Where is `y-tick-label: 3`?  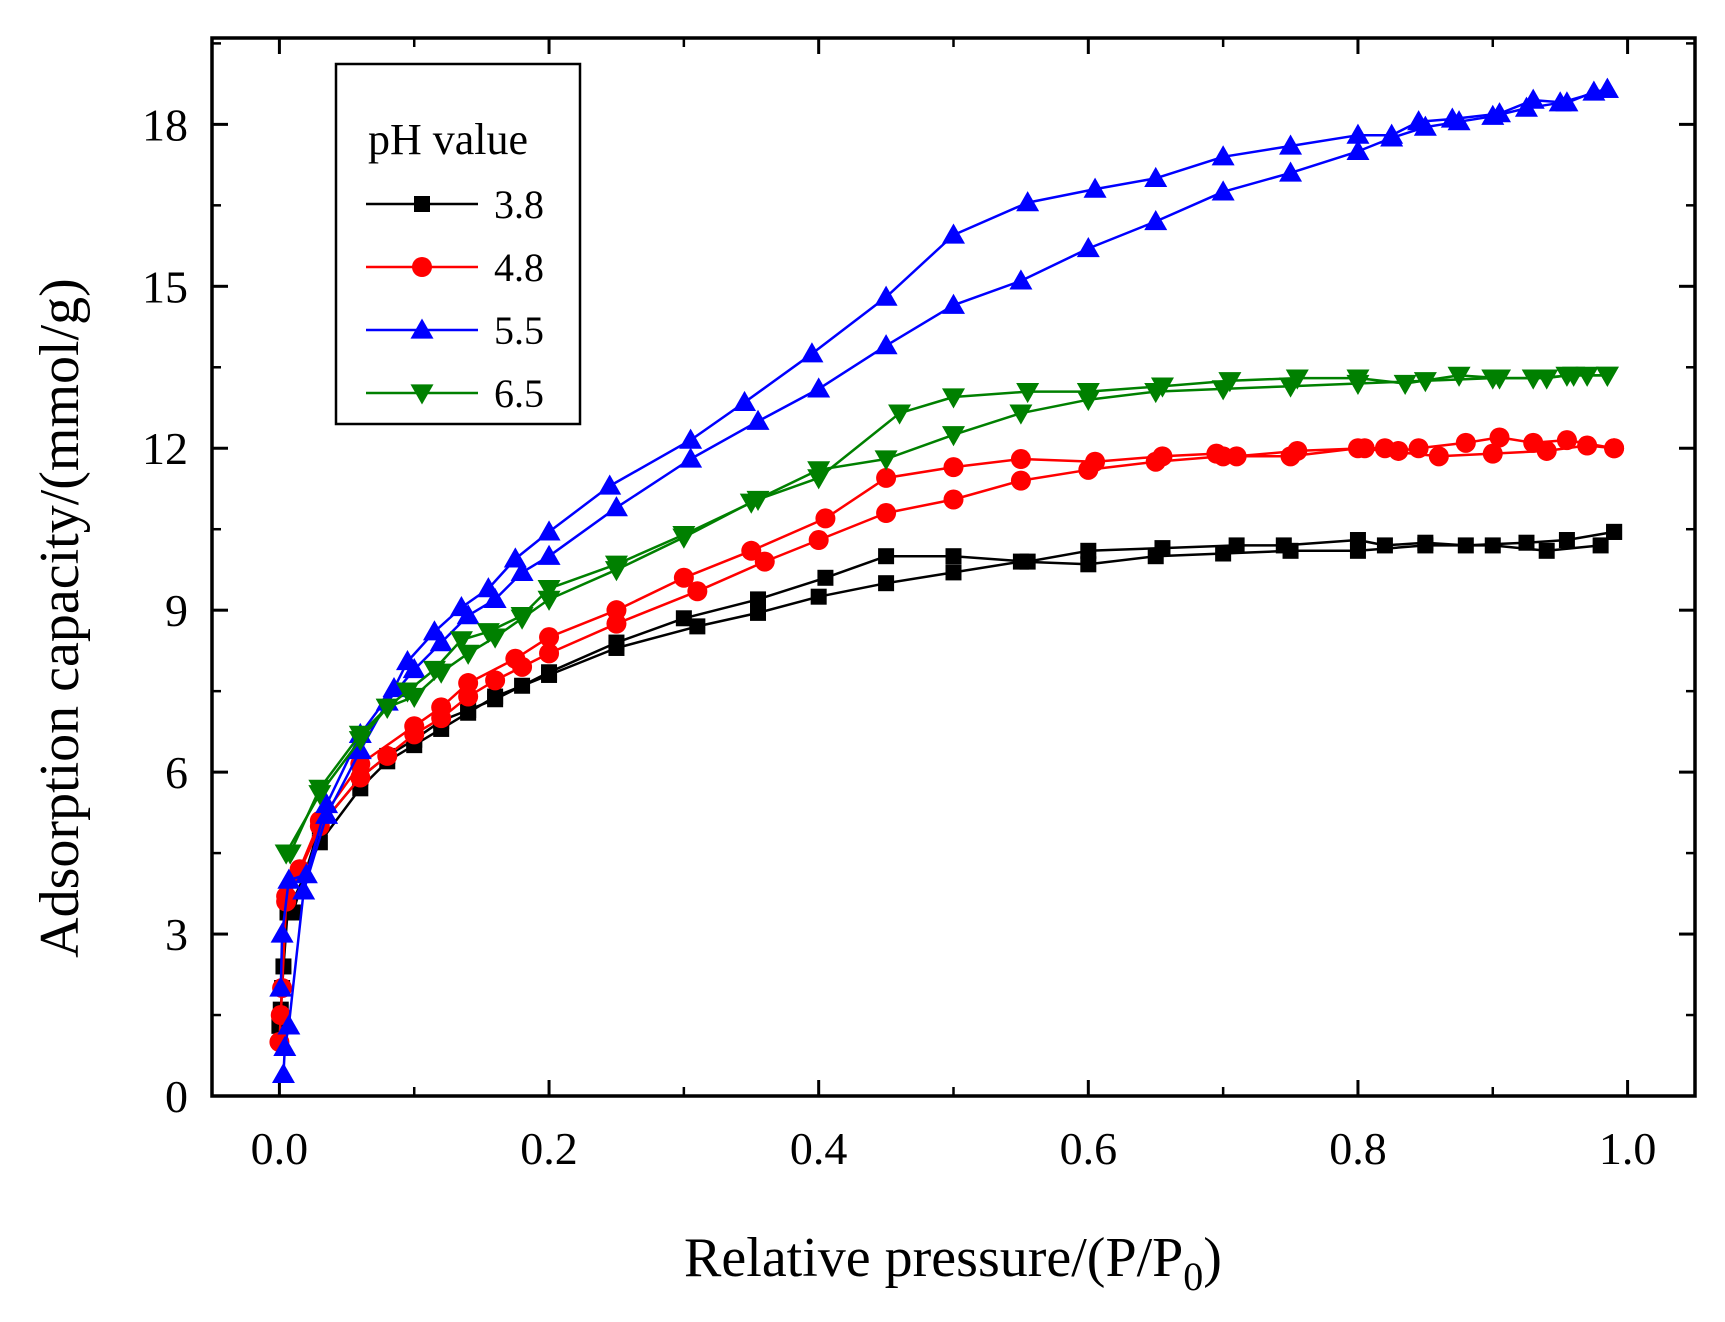
y-tick-label: 3 is located at coordinates (176, 934).